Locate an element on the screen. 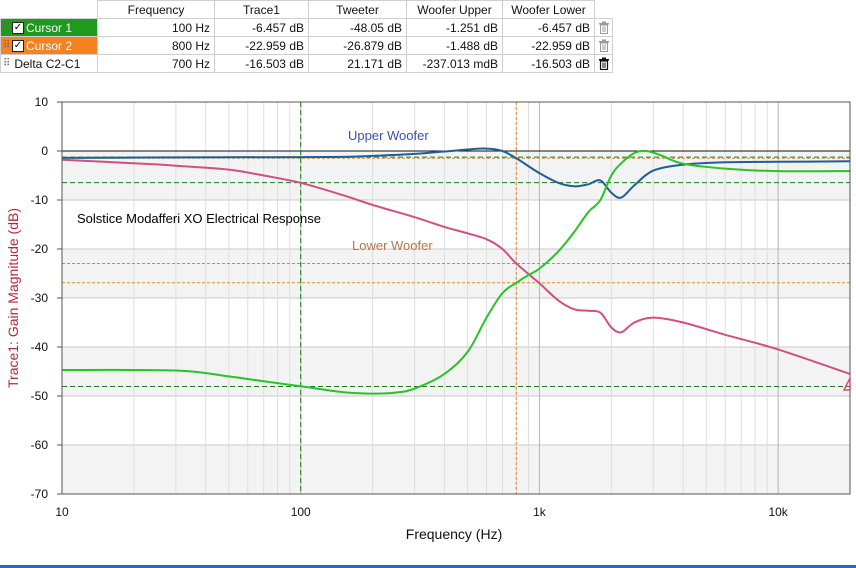  x-tick-label: 10 is located at coordinates (62, 512).